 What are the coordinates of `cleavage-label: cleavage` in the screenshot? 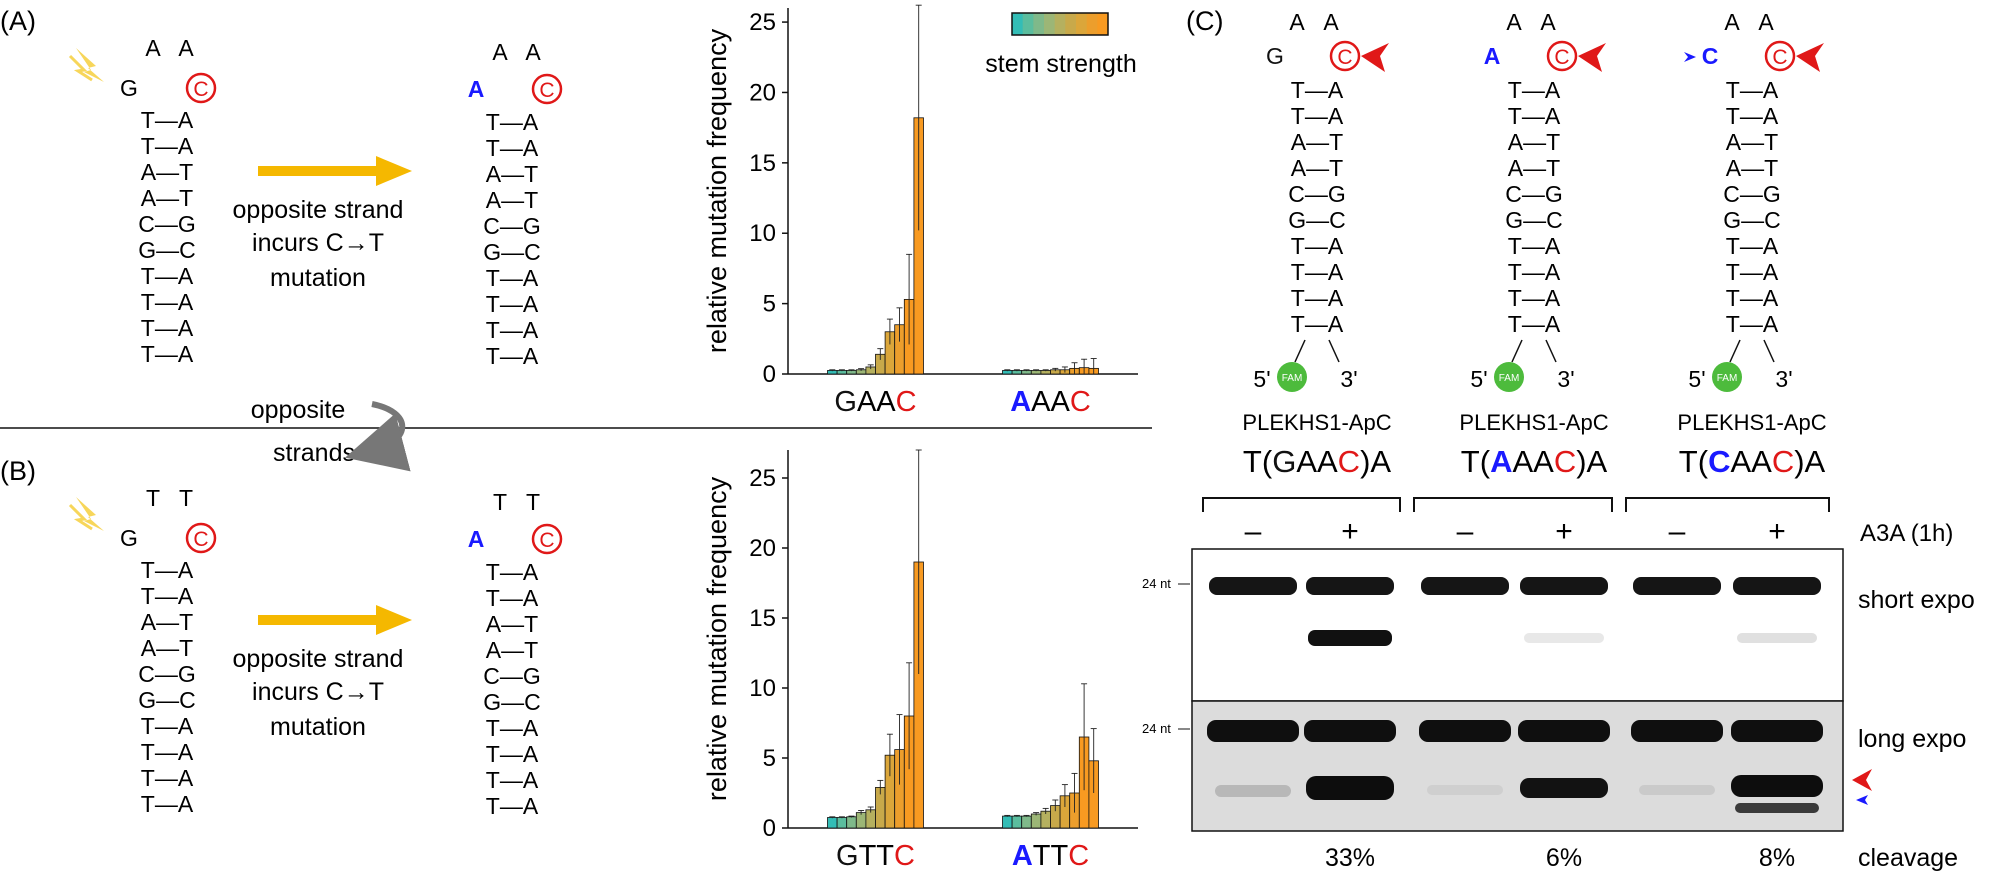 It's located at (1908, 858).